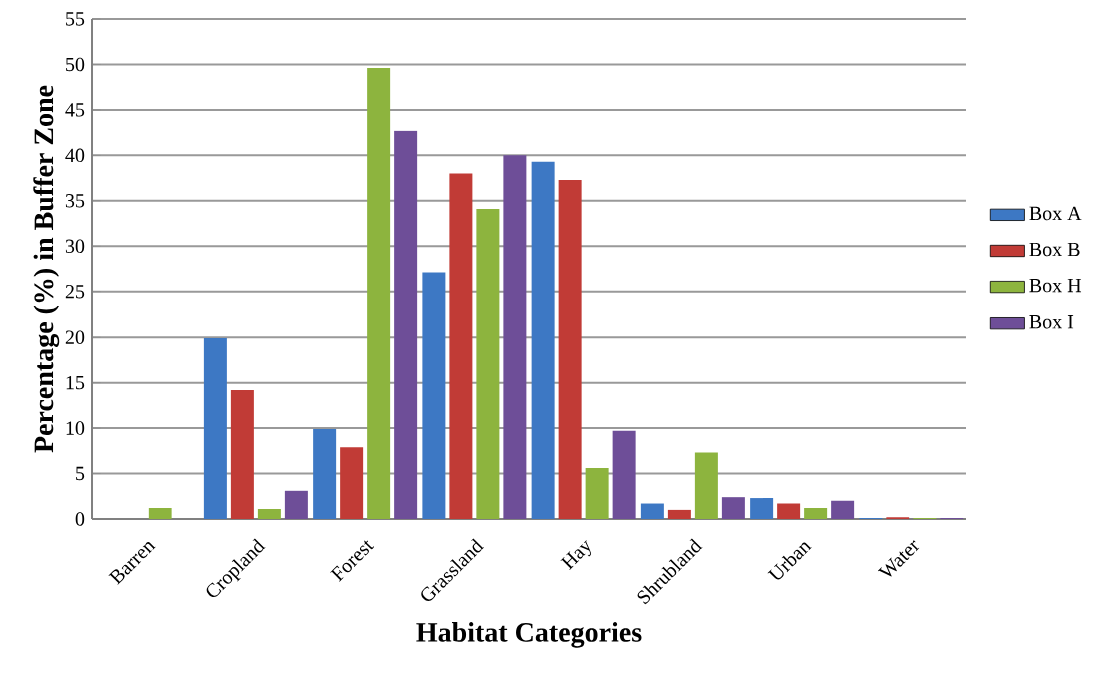  I want to click on legend-label: Box B, so click(1054, 249).